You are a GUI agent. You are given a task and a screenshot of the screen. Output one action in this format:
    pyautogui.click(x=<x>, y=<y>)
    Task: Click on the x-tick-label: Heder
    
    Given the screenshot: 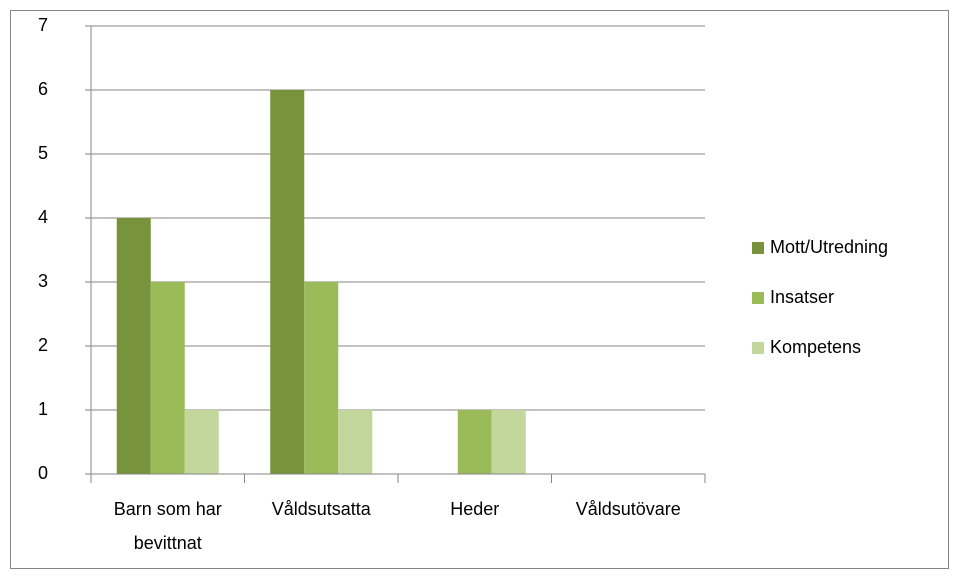 What is the action you would take?
    pyautogui.click(x=475, y=509)
    